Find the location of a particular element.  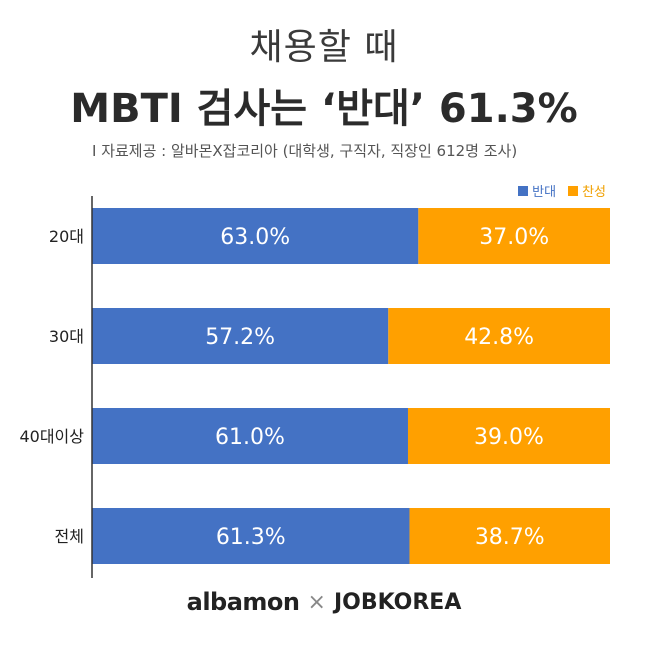

data-label: 61.0% is located at coordinates (250, 437).